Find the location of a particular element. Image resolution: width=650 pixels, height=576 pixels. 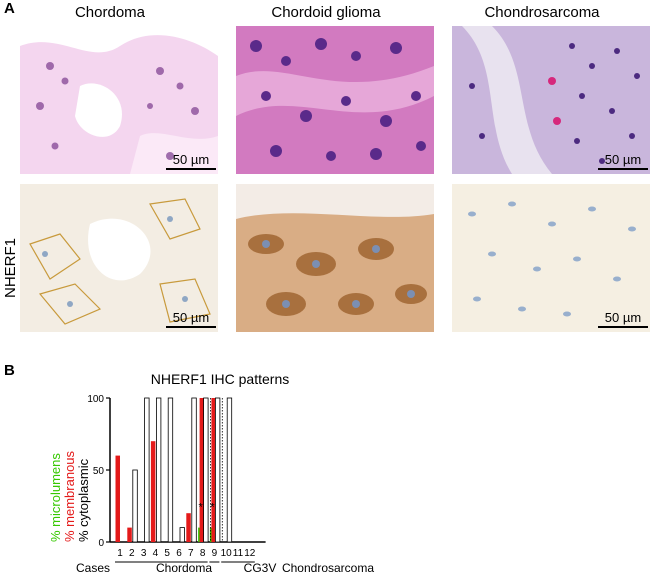

x-tick-label-2: 2 is located at coordinates (132, 553).